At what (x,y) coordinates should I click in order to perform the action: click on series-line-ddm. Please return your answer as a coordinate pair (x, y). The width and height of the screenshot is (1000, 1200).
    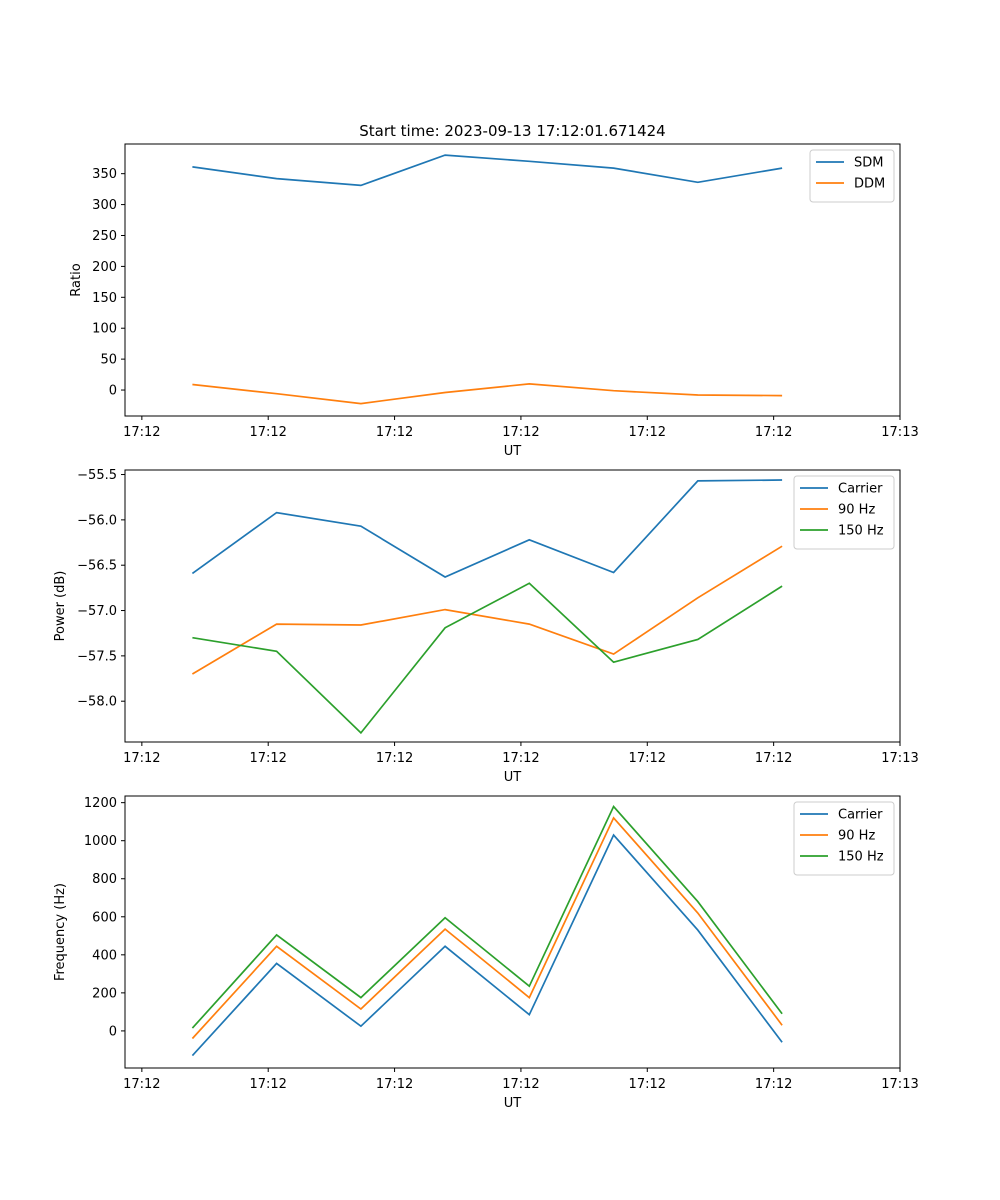
    Looking at the image, I should click on (487, 394).